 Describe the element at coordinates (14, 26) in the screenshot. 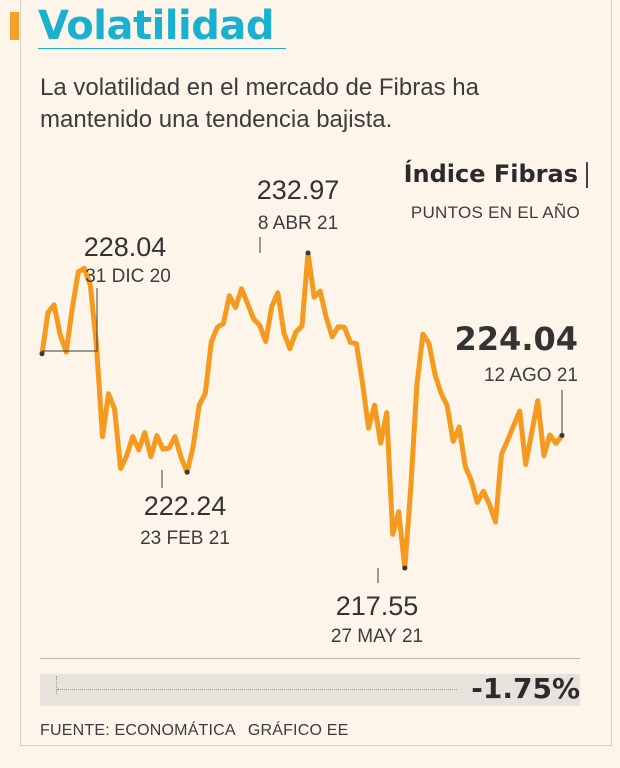

I see `accent-bar` at that location.